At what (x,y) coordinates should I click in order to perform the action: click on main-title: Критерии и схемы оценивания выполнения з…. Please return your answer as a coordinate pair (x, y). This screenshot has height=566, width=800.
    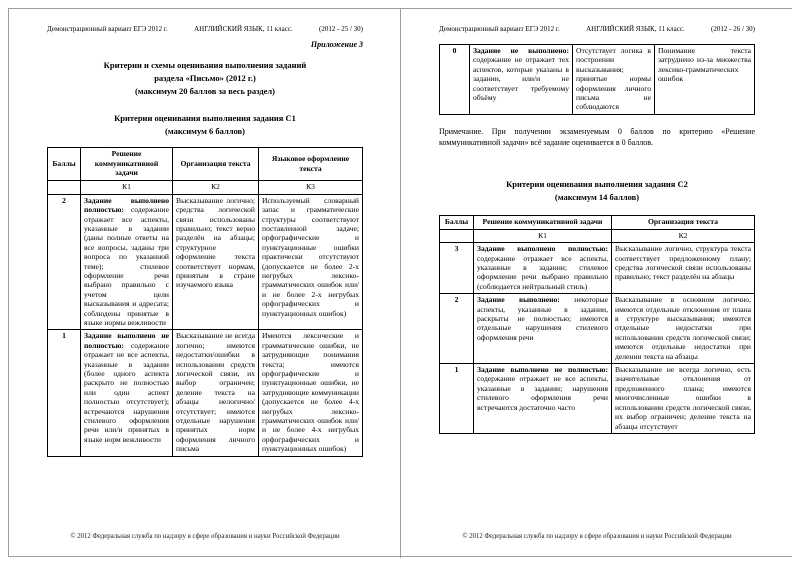
    Looking at the image, I should click on (205, 78).